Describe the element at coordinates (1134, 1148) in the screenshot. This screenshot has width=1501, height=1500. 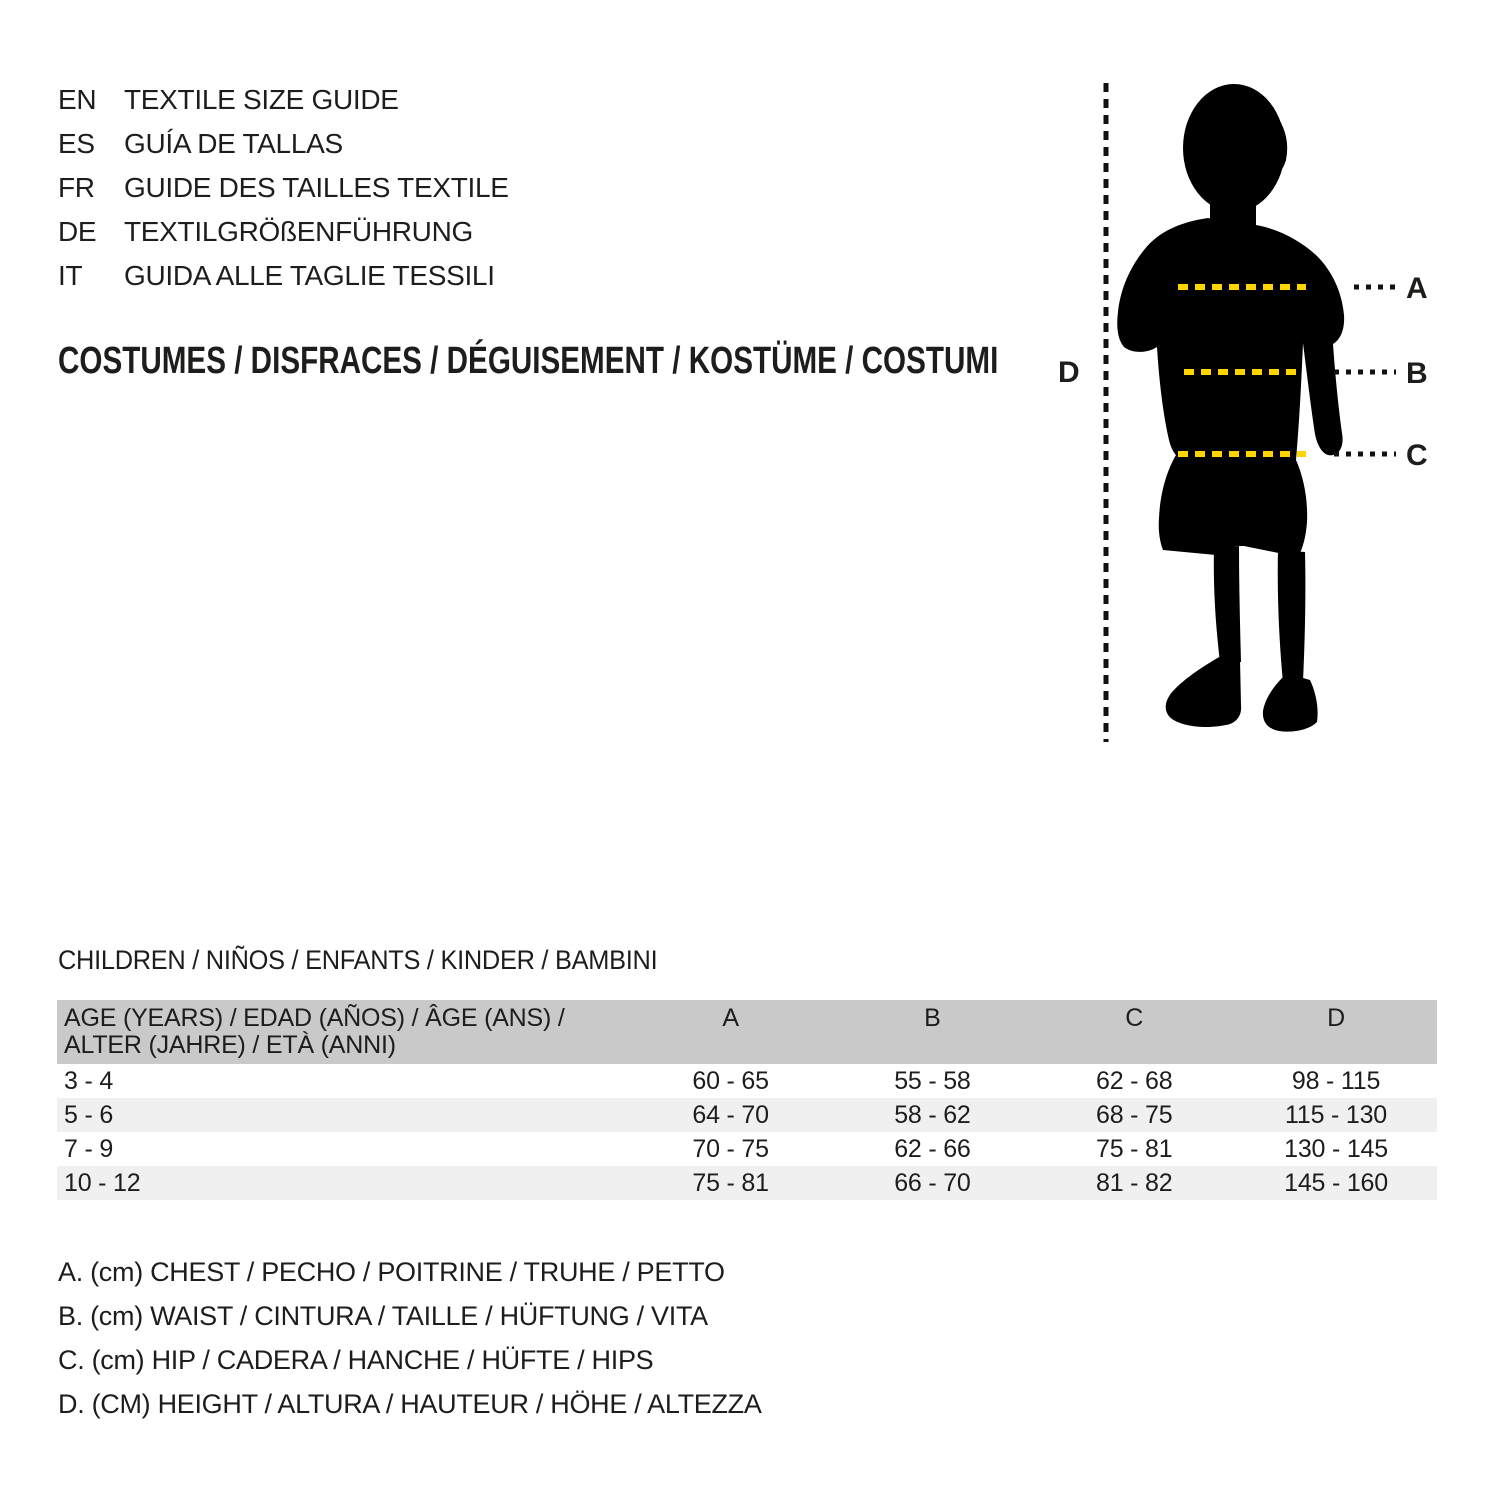
I see `hip-cell: 75 - 81` at that location.